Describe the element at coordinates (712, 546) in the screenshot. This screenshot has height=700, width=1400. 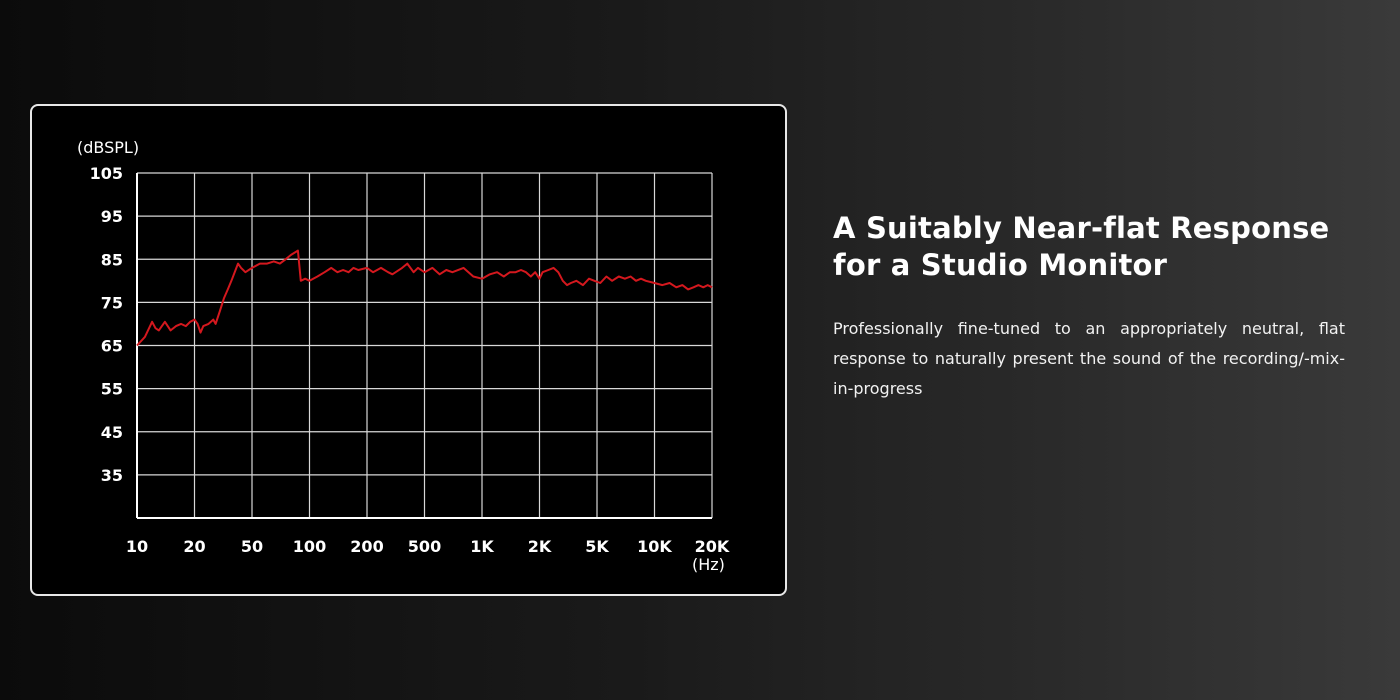
I see `x-tick-label: 20K` at that location.